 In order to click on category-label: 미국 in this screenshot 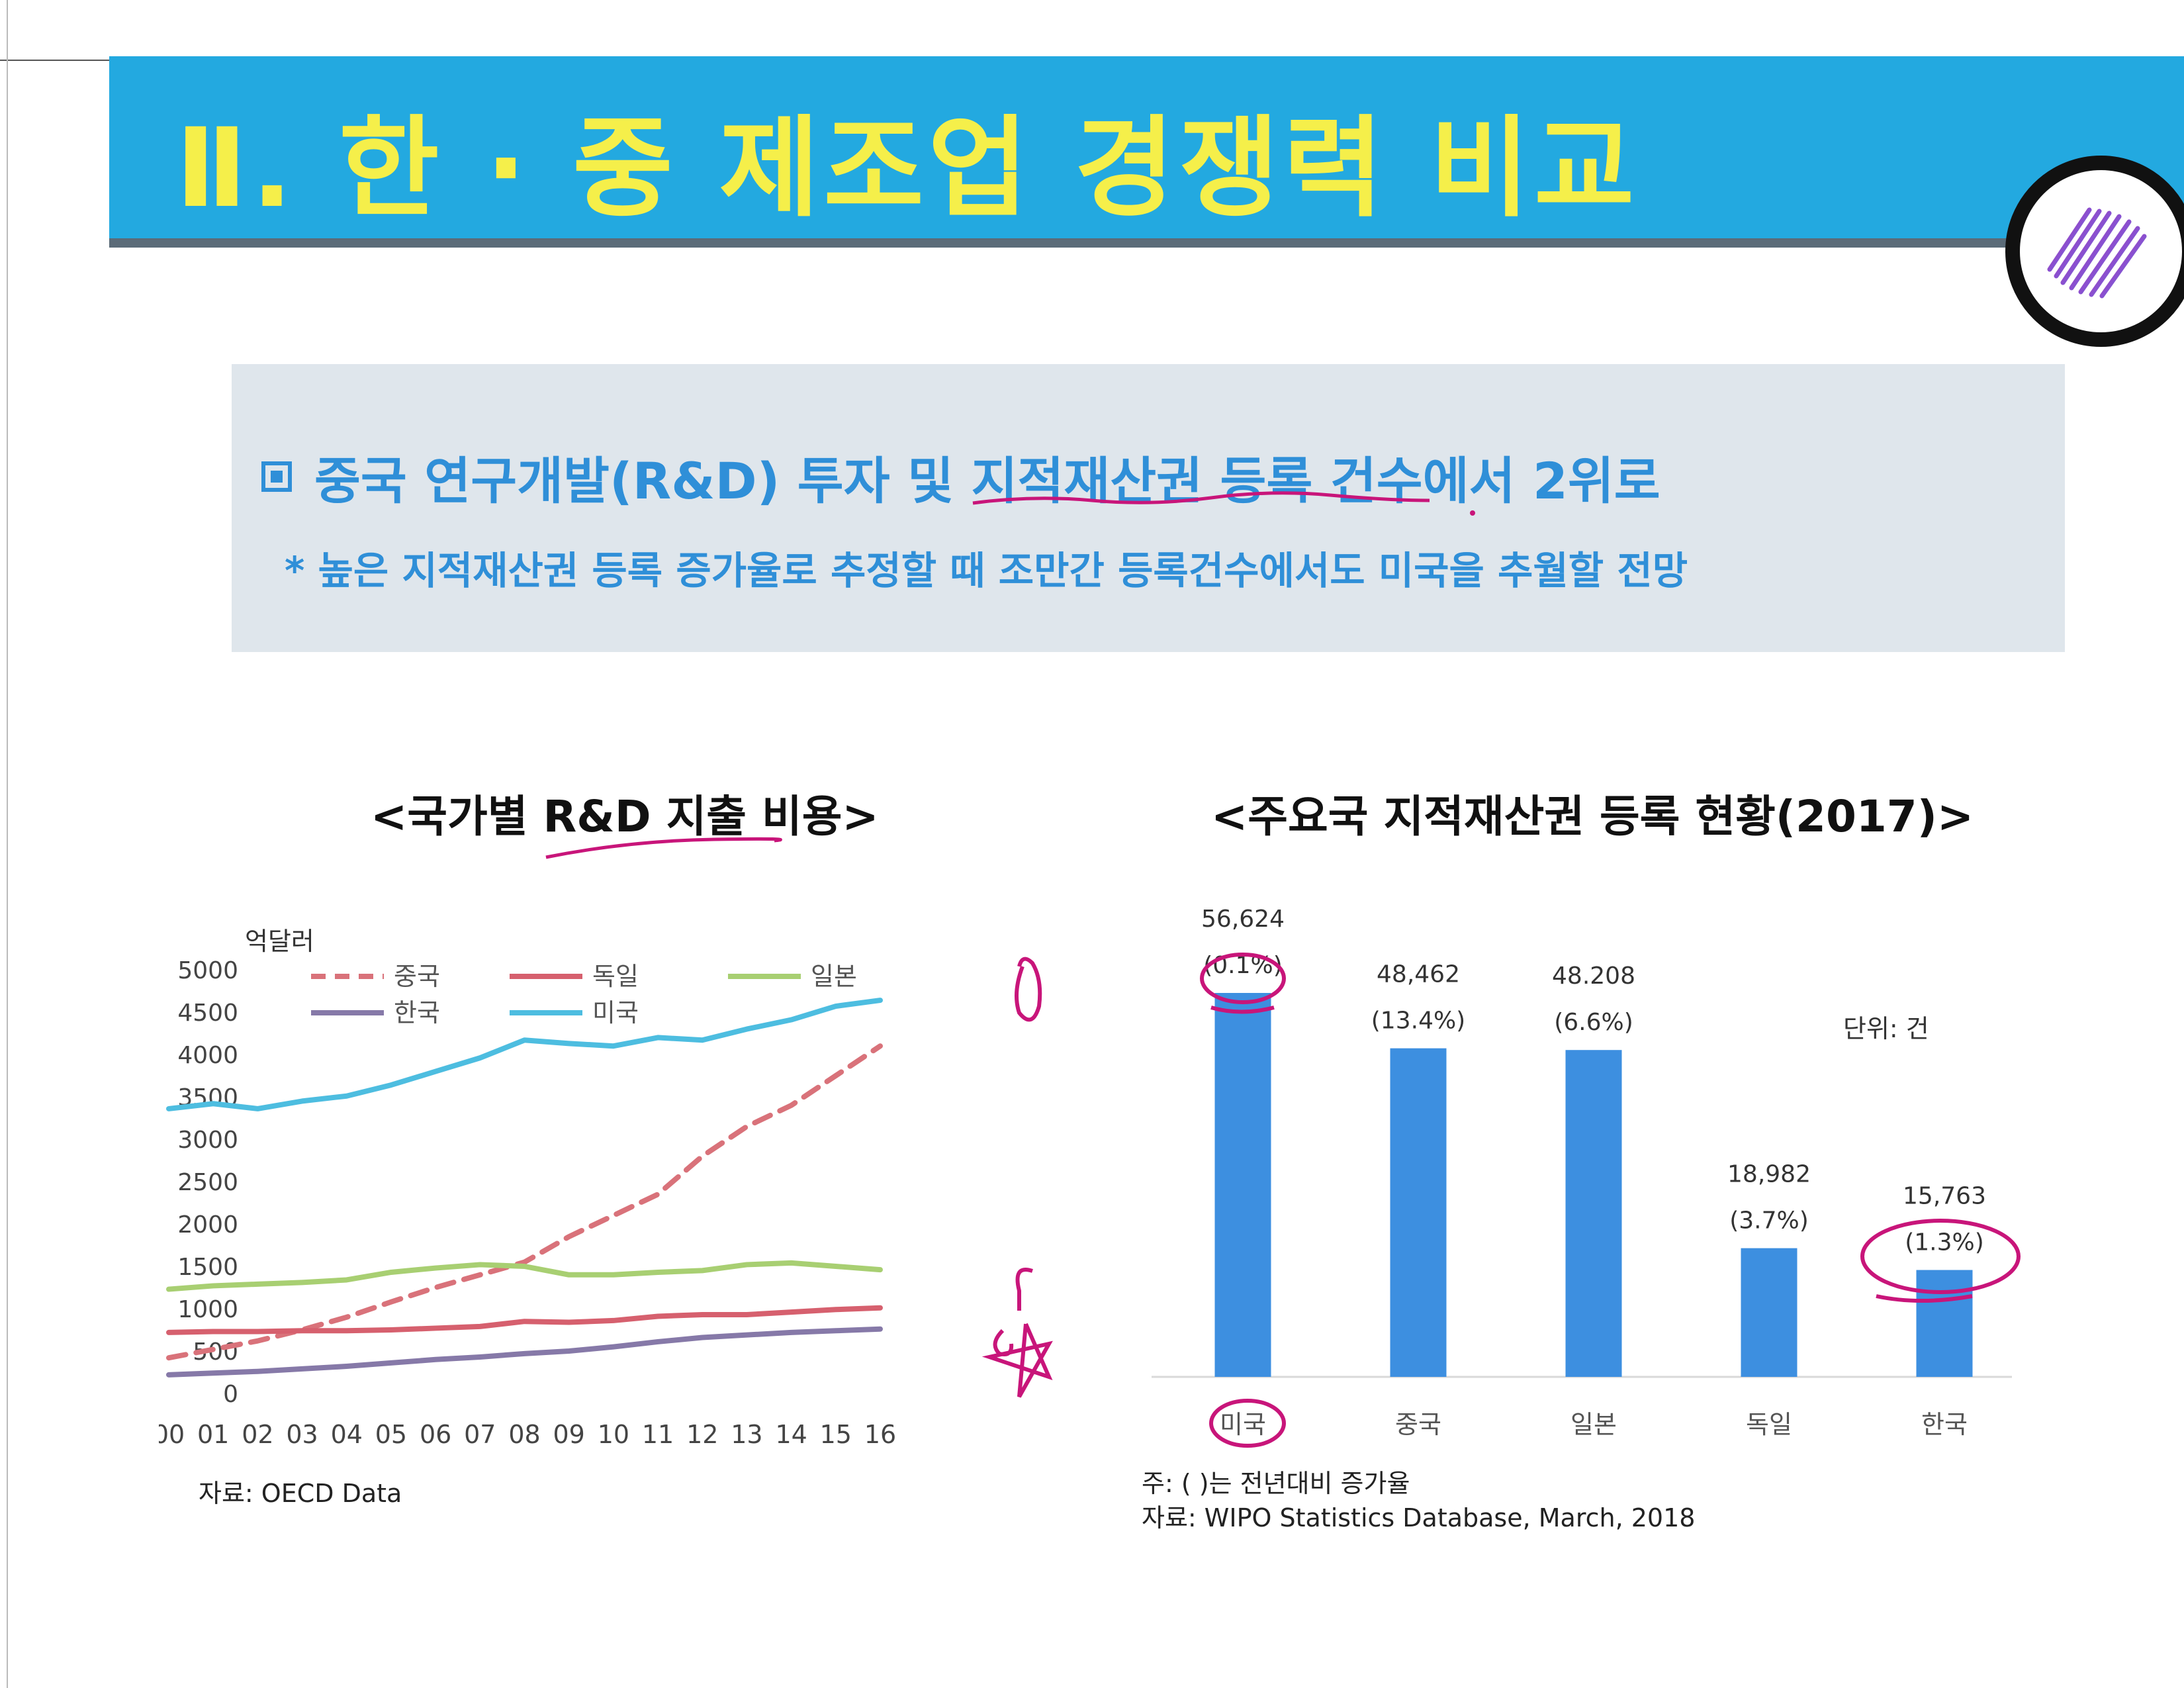, I will do `click(1243, 1424)`.